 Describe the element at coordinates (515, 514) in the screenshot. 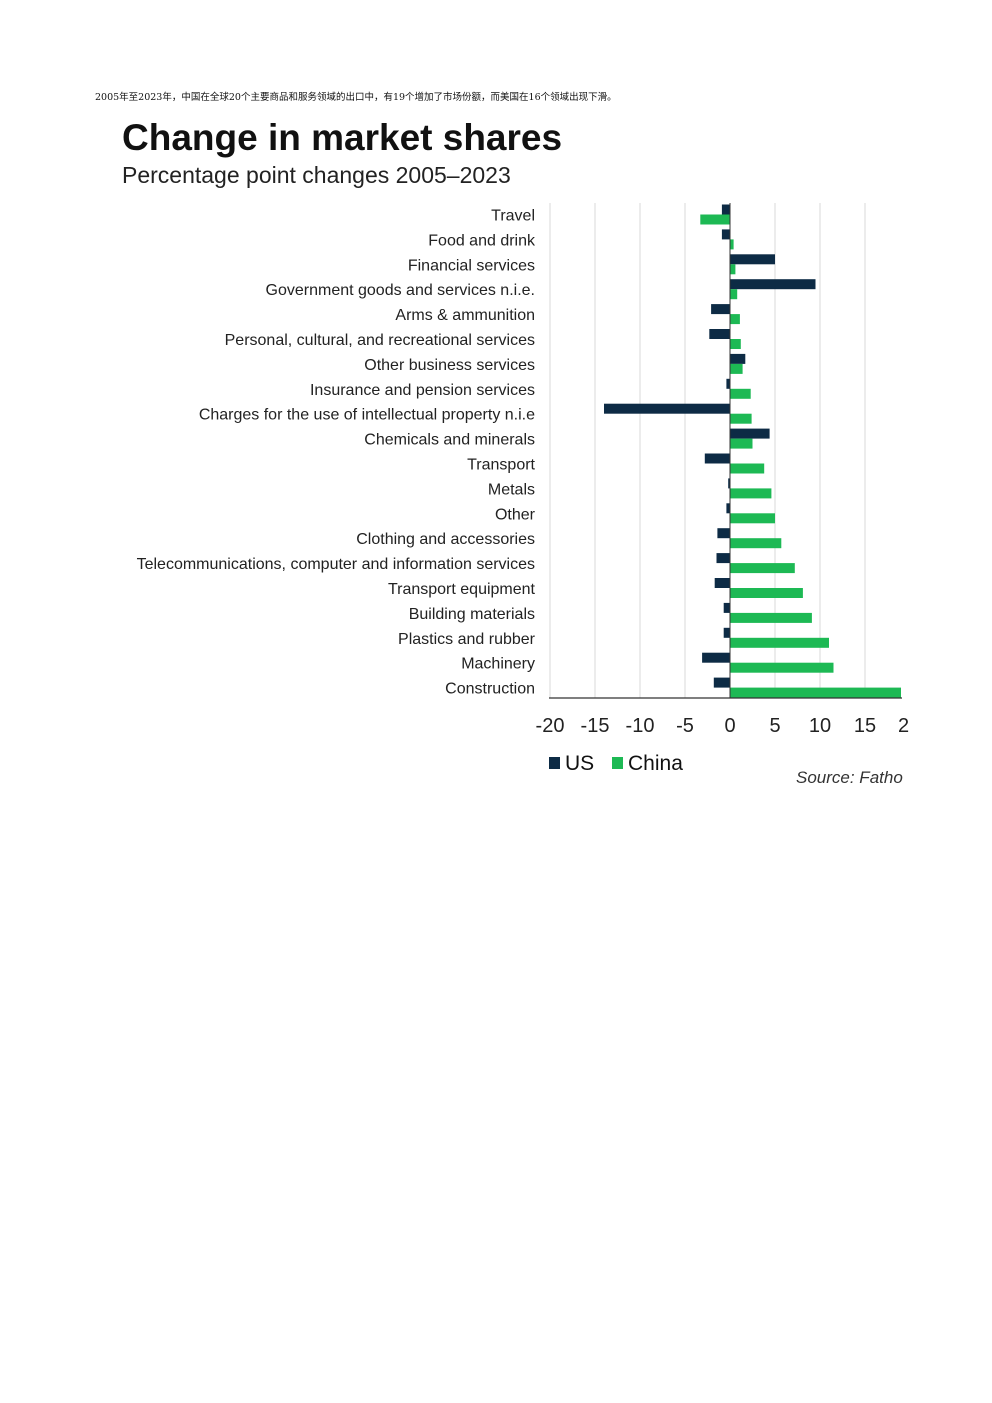

I see `category-label: Other` at that location.